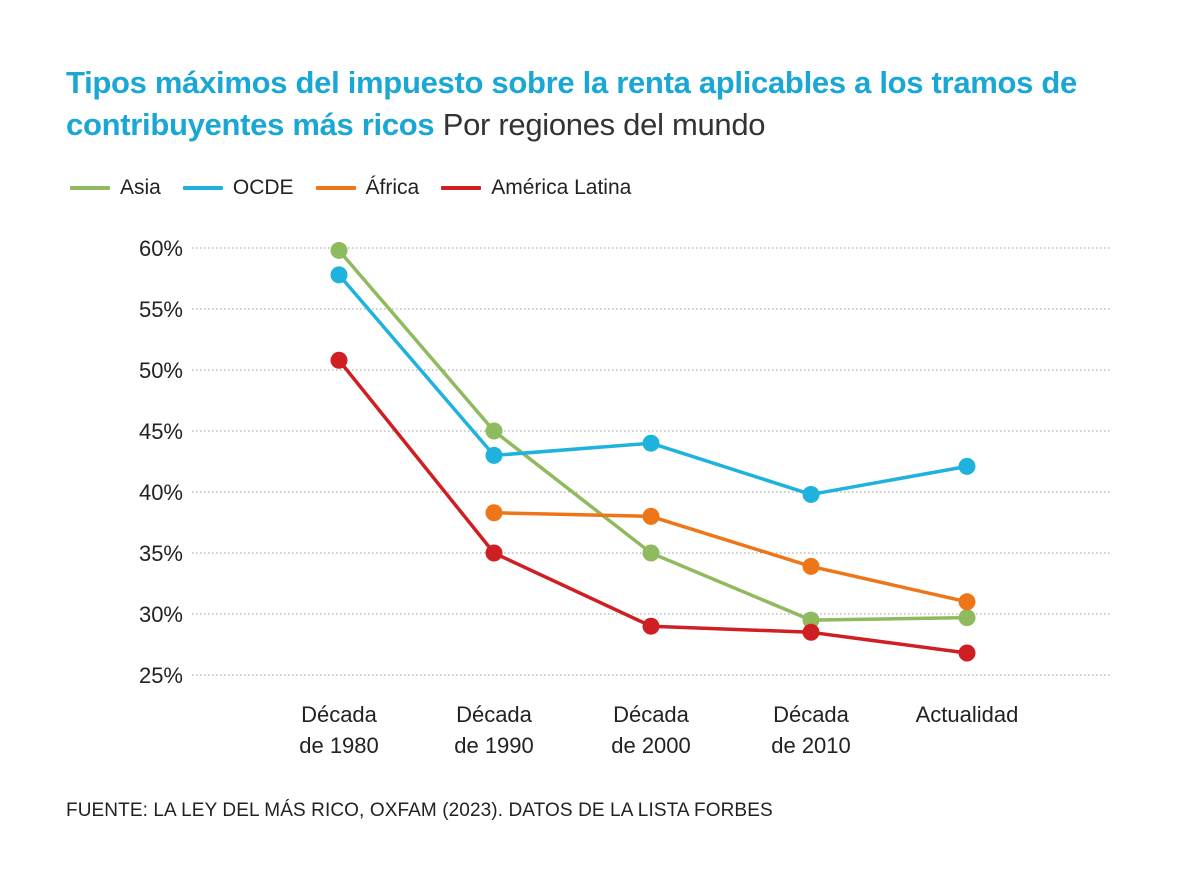  I want to click on legend-label-asia: Asia, so click(140, 187).